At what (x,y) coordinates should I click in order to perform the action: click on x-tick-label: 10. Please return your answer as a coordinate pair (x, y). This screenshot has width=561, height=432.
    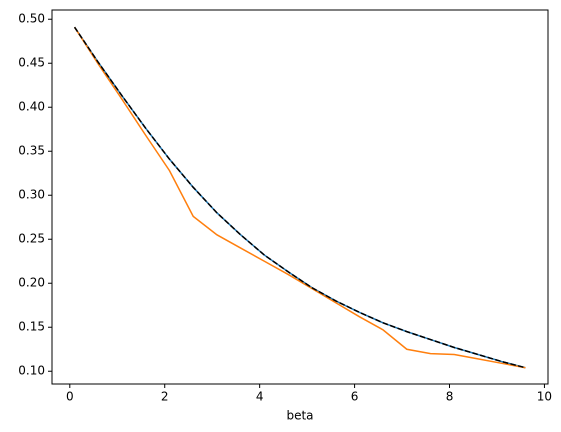
    Looking at the image, I should click on (544, 397).